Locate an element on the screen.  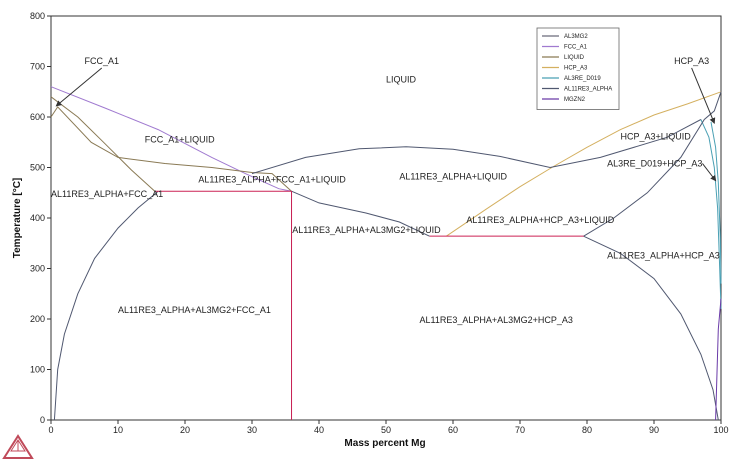
y-tick-label: 0 is located at coordinates (42, 420).